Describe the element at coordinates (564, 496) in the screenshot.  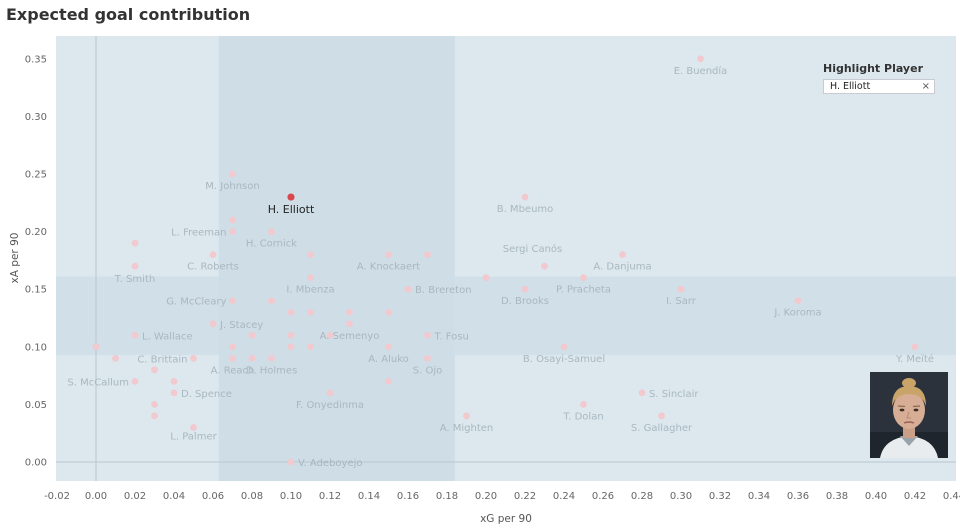
I see `x-tick-label: 0.24` at that location.